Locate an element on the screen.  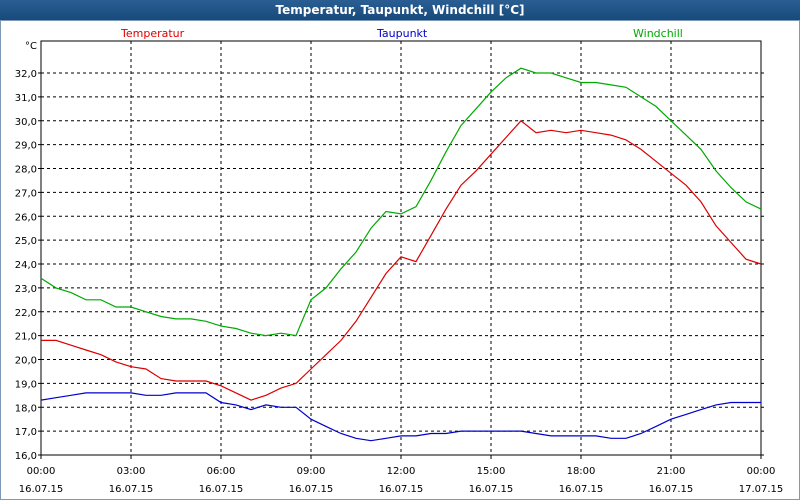
y-tick-label: 27,0 is located at coordinates (26, 193).